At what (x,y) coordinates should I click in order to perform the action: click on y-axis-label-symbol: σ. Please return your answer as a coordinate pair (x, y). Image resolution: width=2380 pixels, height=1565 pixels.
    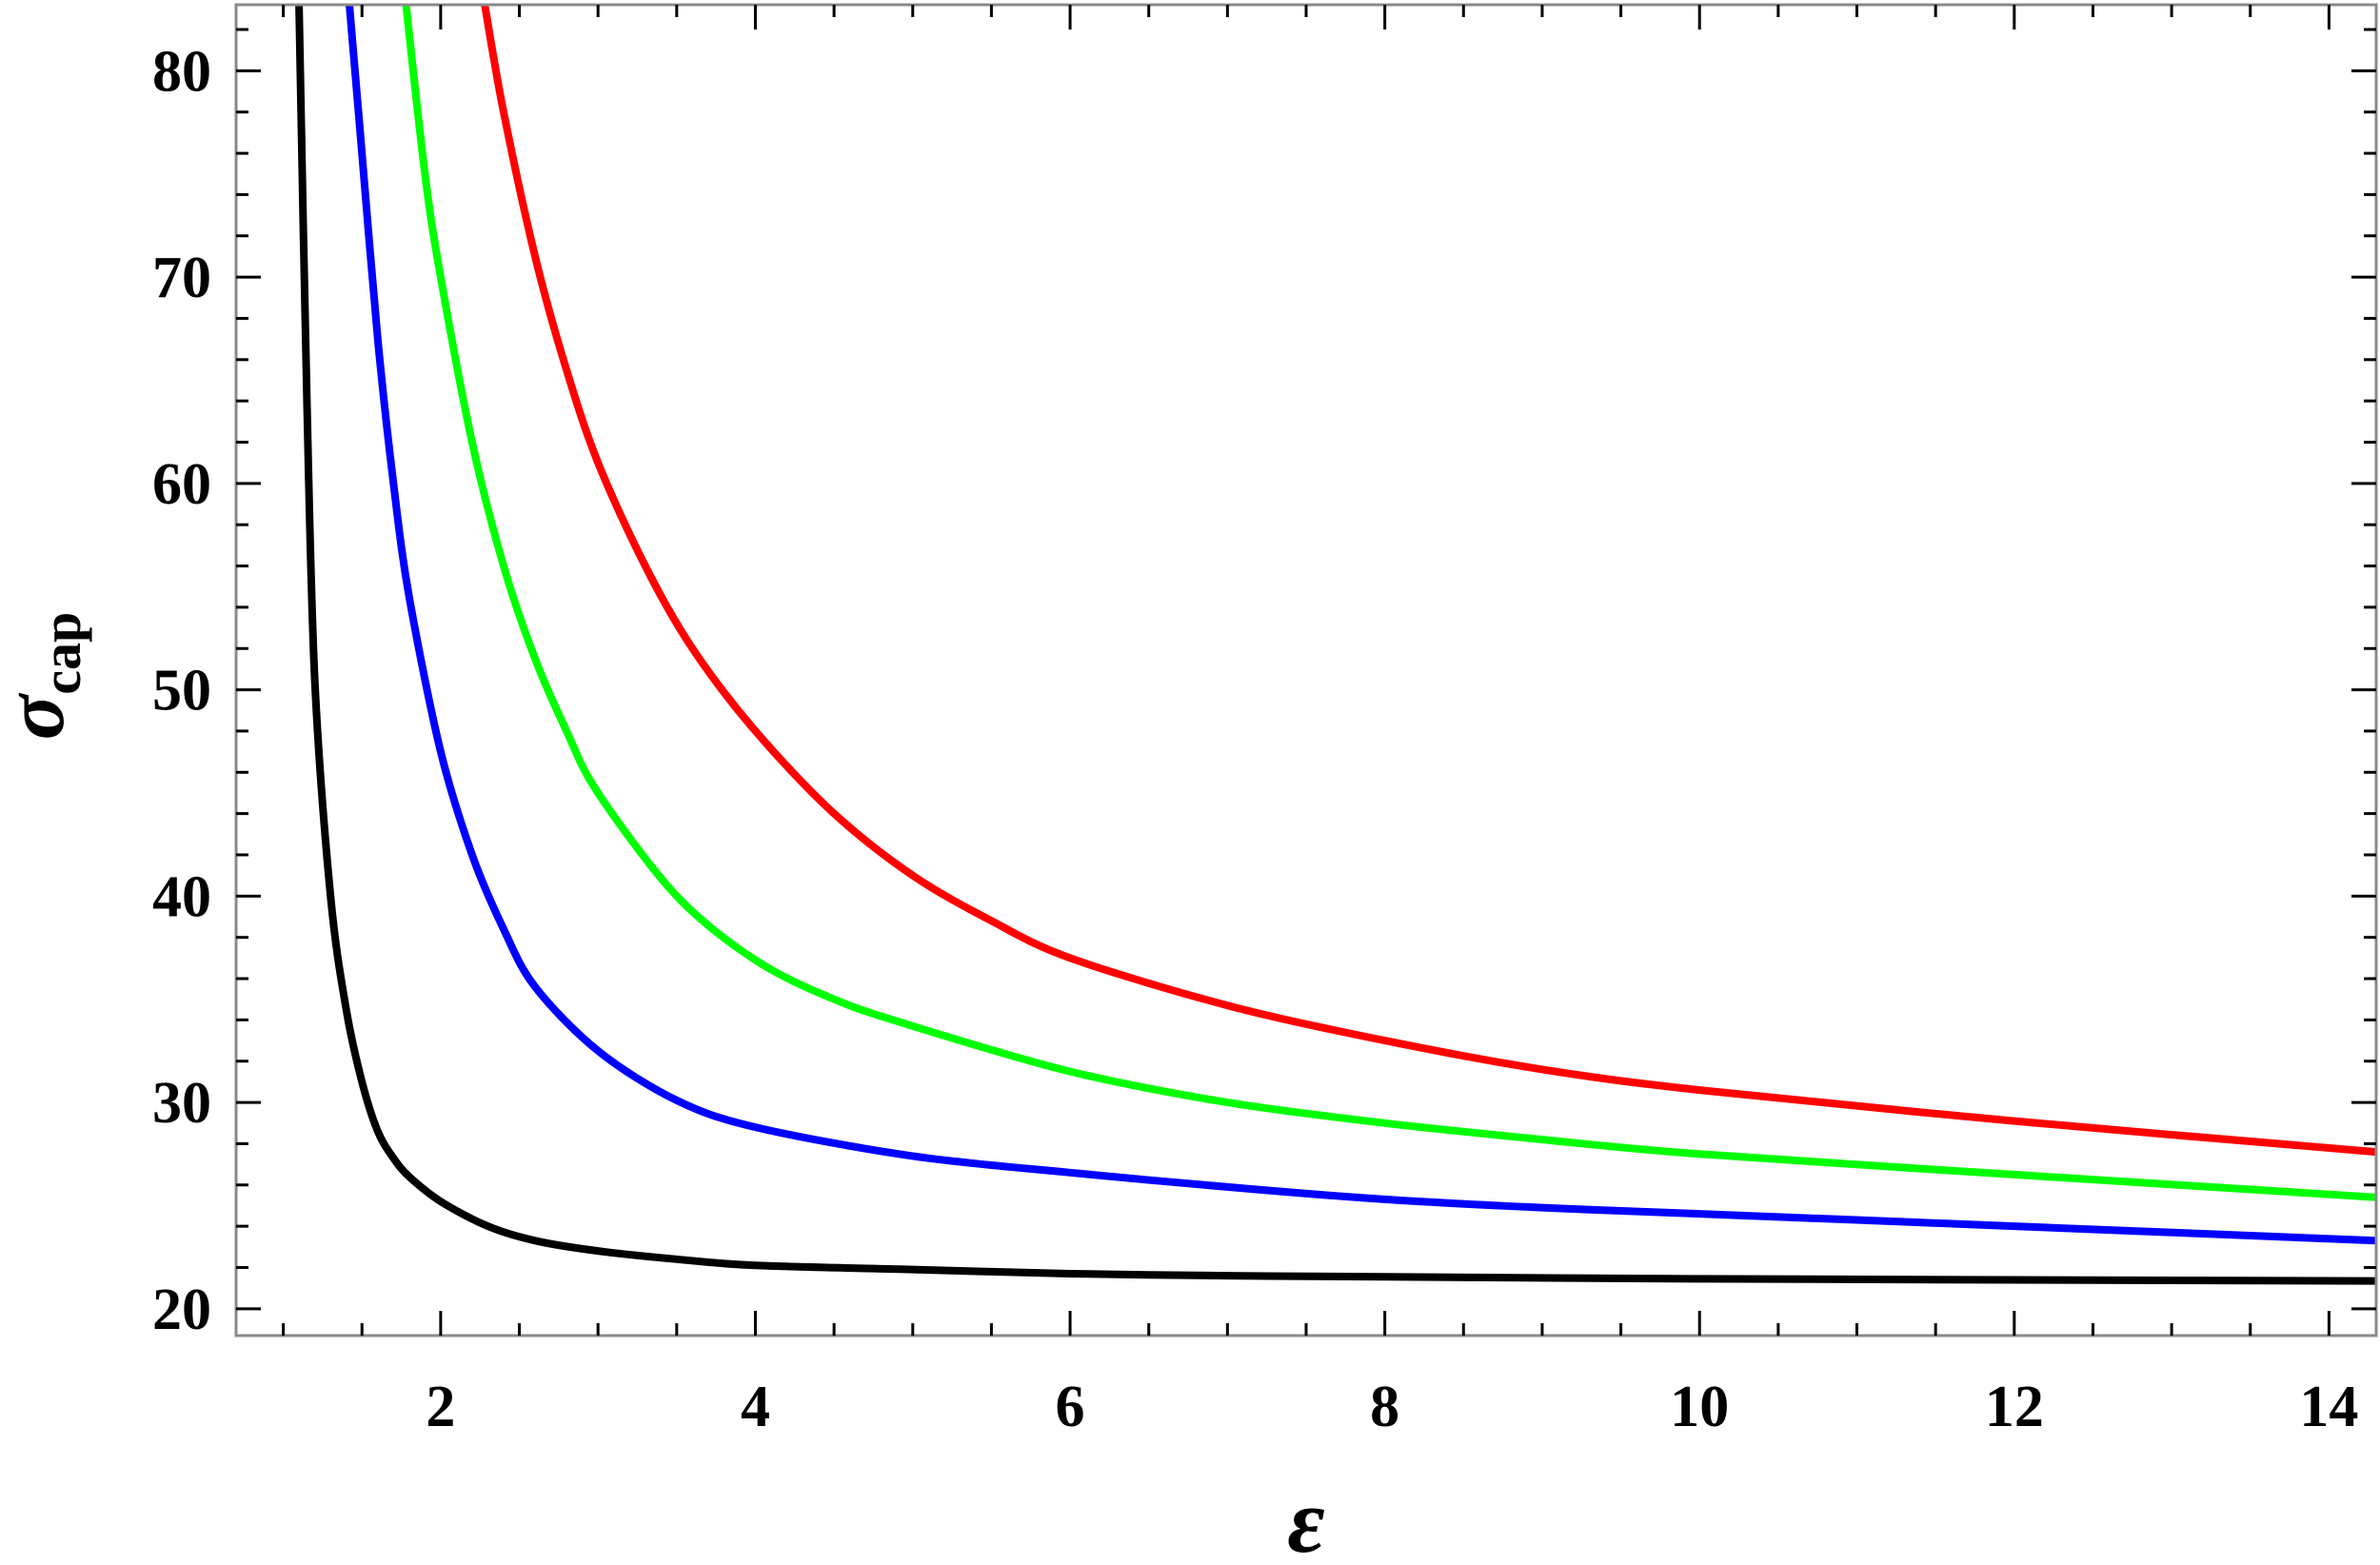
    Looking at the image, I should click on (41, 716).